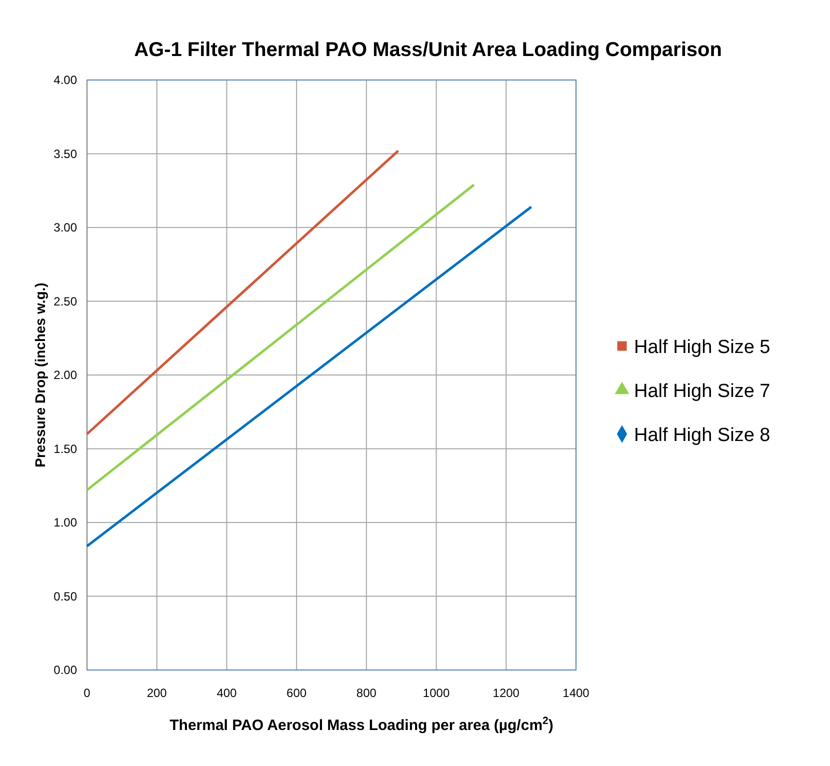 The width and height of the screenshot is (830, 766). I want to click on y-tick-label: 4.00, so click(66, 80).